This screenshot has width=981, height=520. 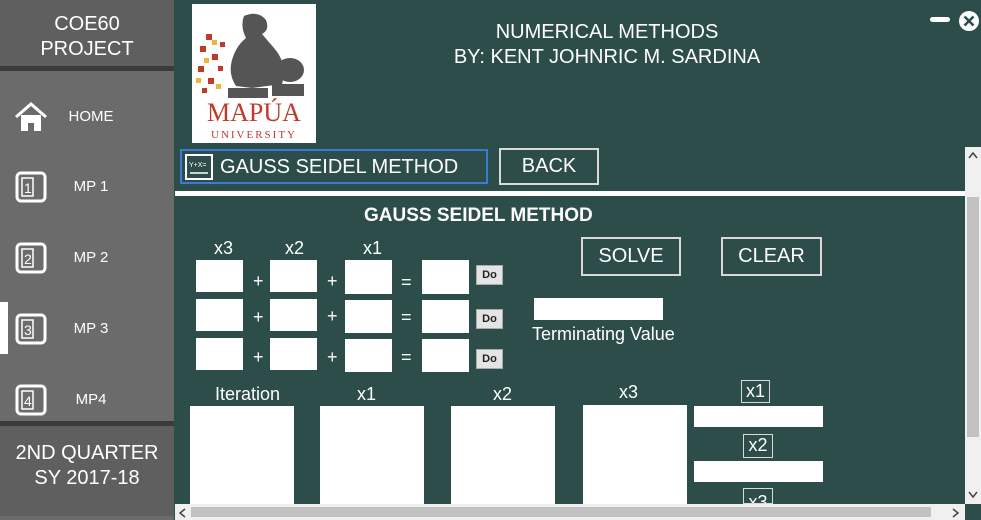 I want to click on x1-output-field, so click(x=758, y=416).